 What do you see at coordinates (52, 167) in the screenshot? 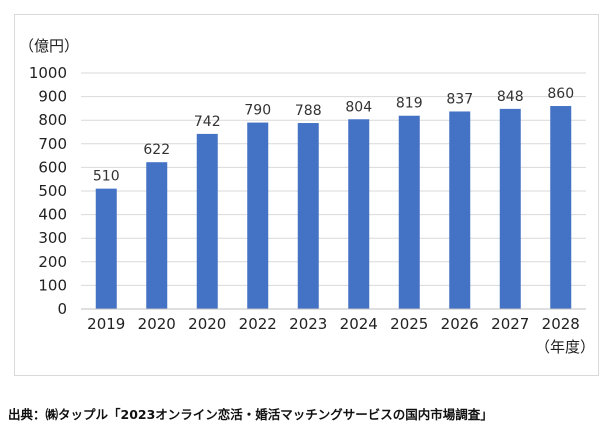
I see `y-tick-label: 600` at bounding box center [52, 167].